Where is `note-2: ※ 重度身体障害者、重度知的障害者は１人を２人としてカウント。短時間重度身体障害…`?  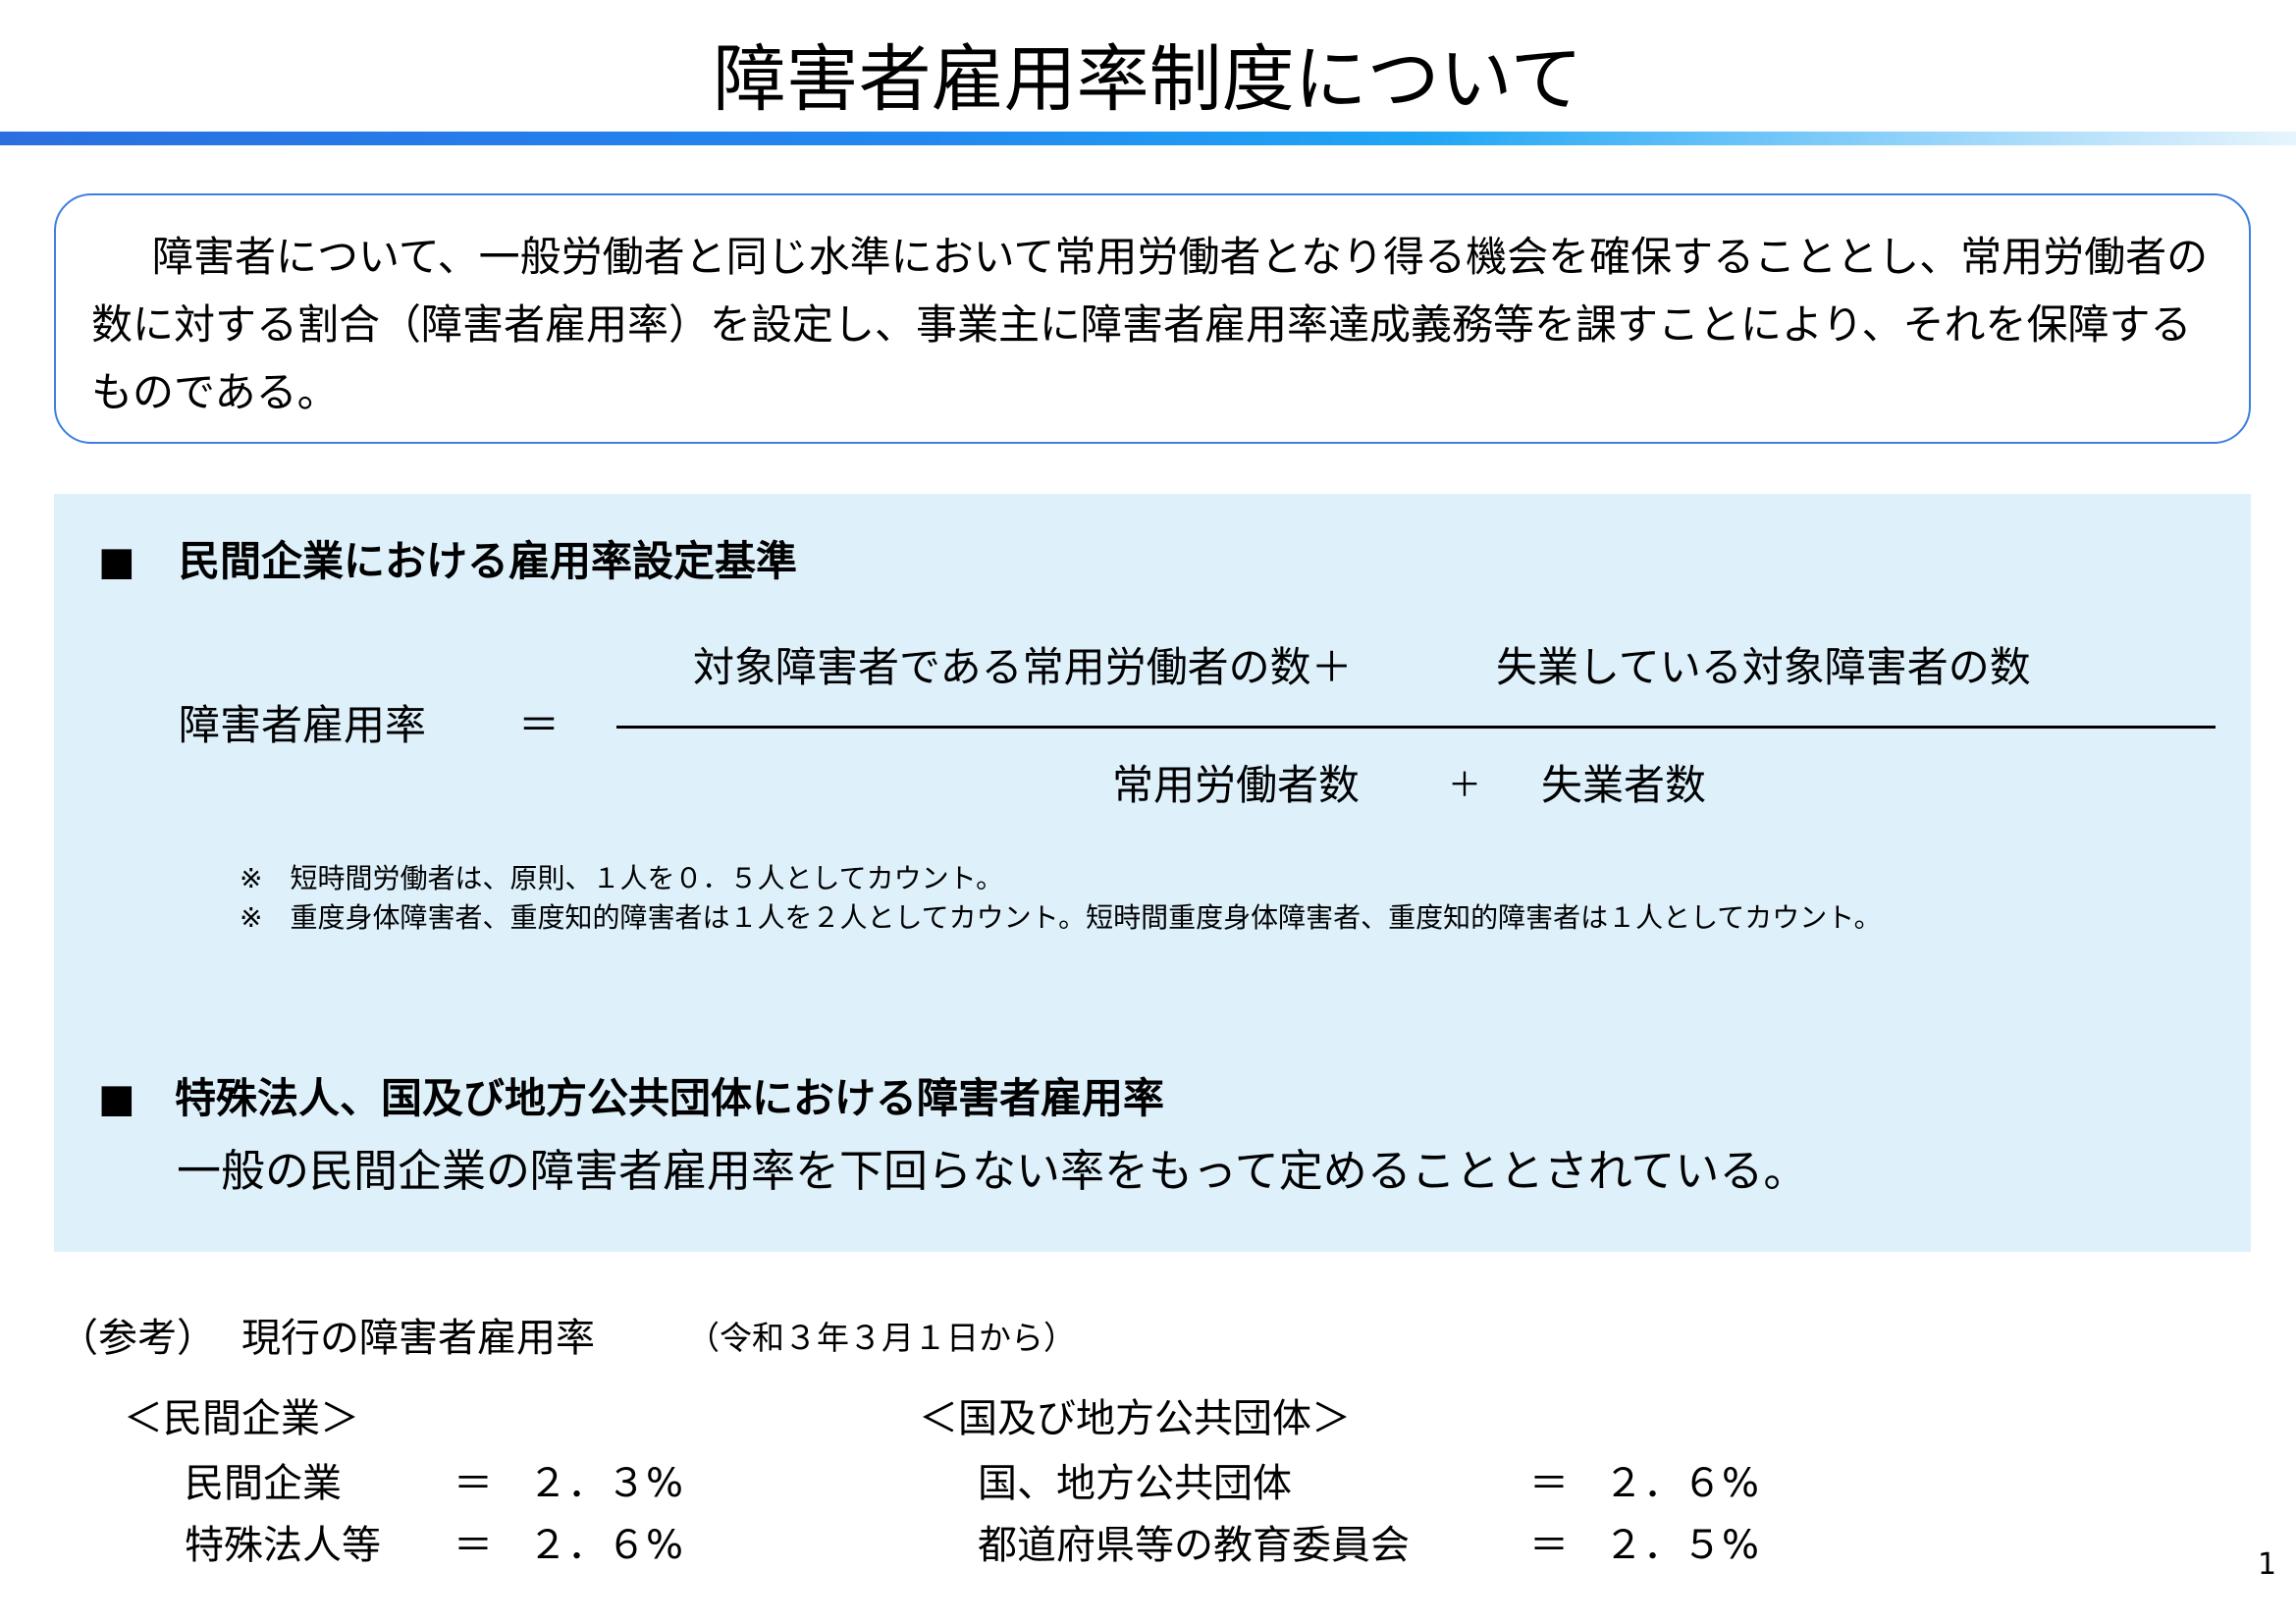 note-2: ※ 重度身体障害者、重度知的障害者は１人を２人としてカウント。短時間重度身体障害… is located at coordinates (1061, 917).